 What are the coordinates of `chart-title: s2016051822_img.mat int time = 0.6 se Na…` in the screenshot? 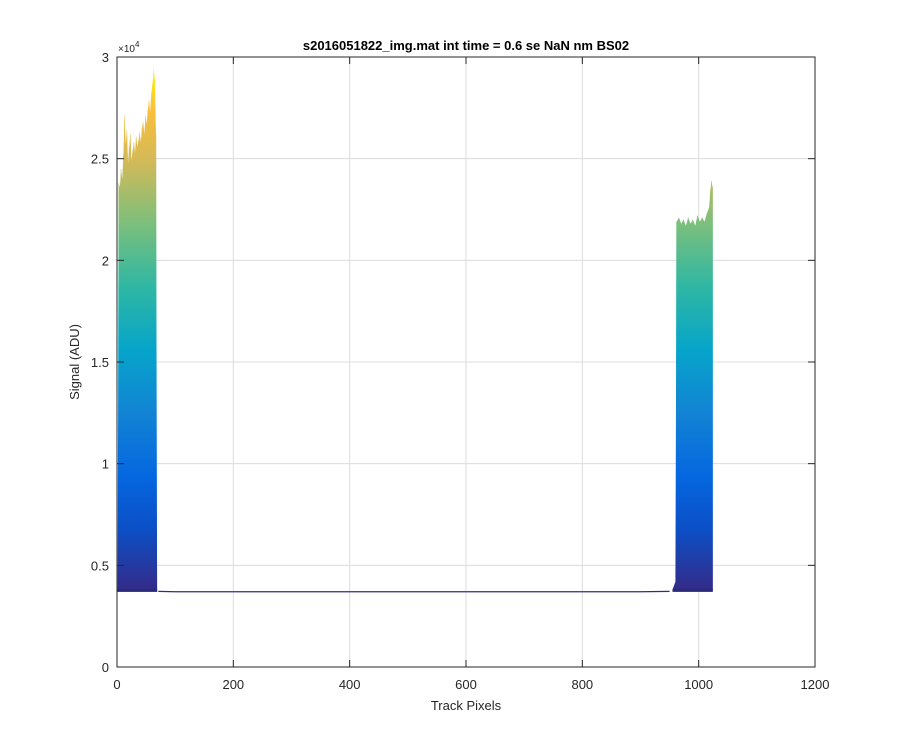 It's located at (466, 45).